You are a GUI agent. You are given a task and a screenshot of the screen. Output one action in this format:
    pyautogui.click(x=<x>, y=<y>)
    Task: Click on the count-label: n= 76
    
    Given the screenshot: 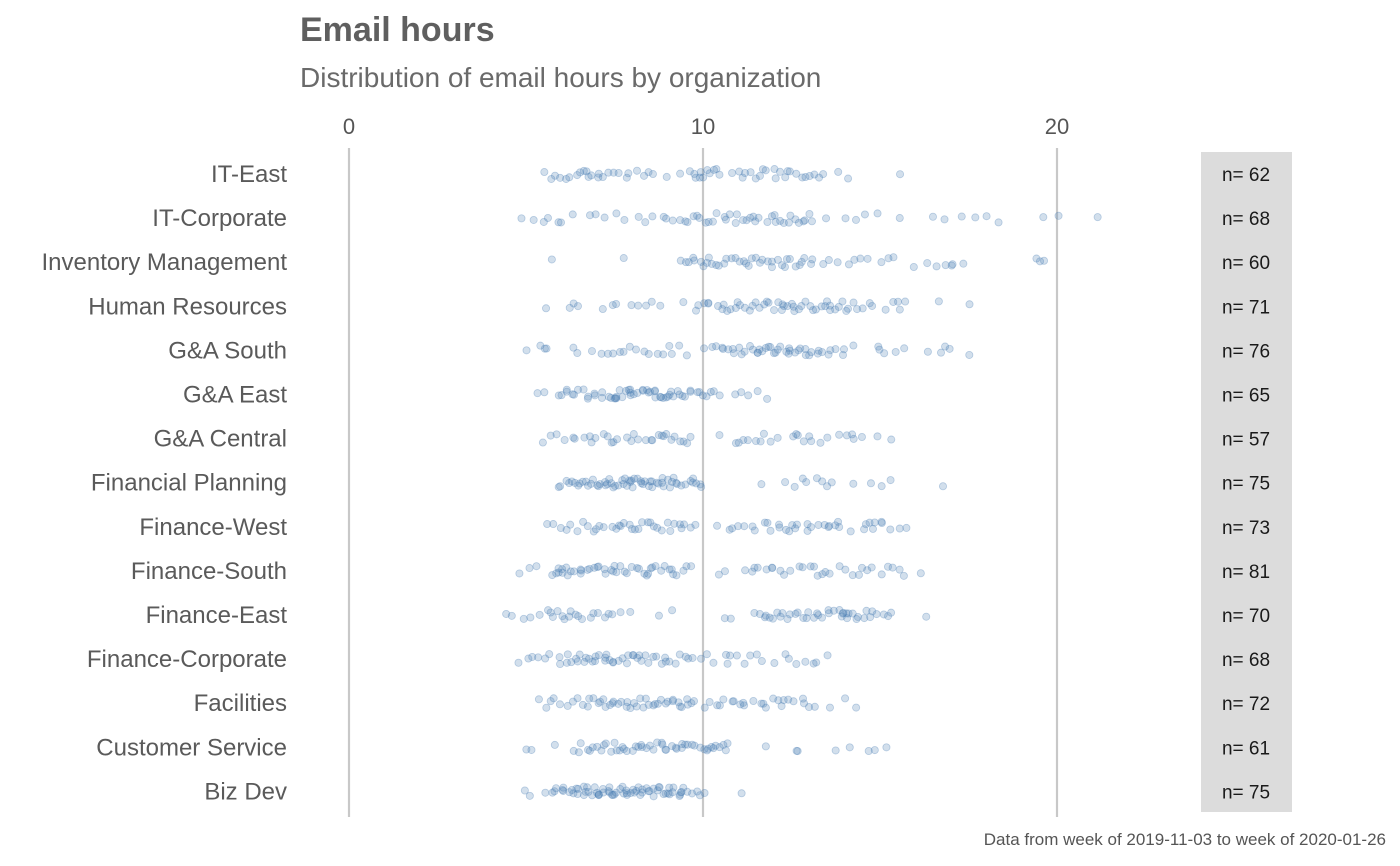 What is the action you would take?
    pyautogui.click(x=1246, y=351)
    